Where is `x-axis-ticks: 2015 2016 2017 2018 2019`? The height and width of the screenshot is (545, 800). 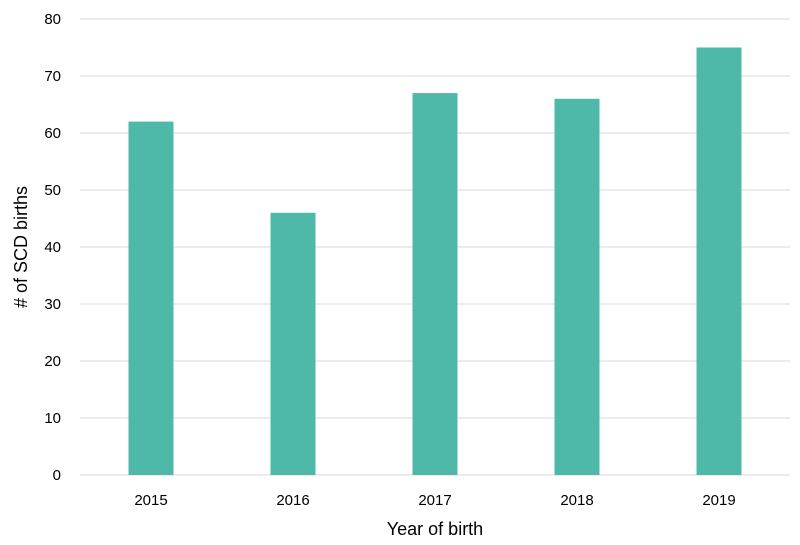
x-axis-ticks: 2015 2016 2017 2018 2019 is located at coordinates (434, 500).